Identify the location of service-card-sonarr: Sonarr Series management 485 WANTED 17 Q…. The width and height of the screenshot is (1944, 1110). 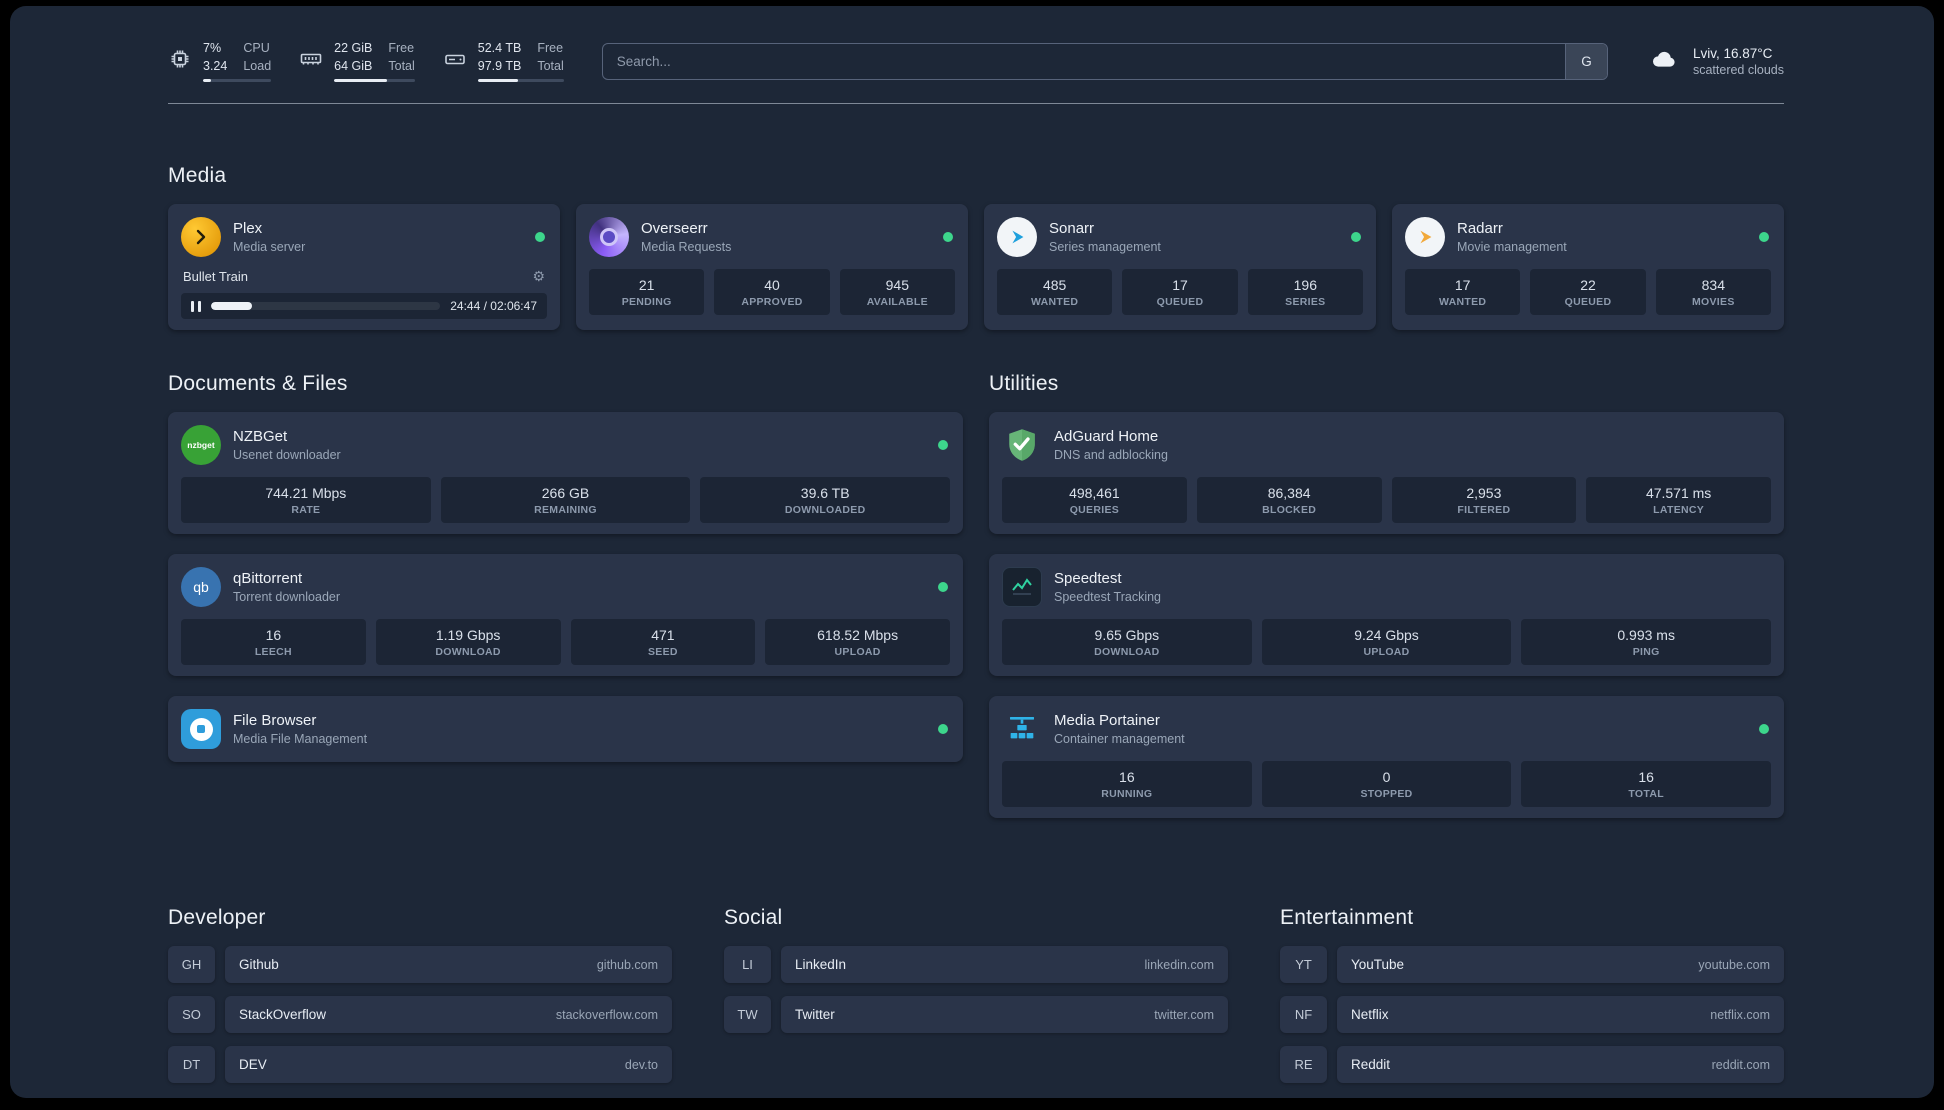
(1180, 267).